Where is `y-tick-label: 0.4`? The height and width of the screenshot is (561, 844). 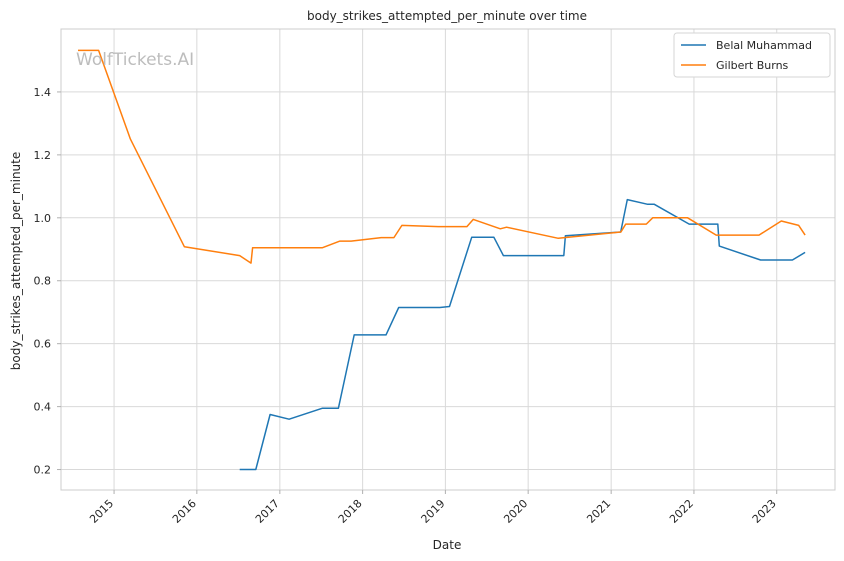 y-tick-label: 0.4 is located at coordinates (43, 407).